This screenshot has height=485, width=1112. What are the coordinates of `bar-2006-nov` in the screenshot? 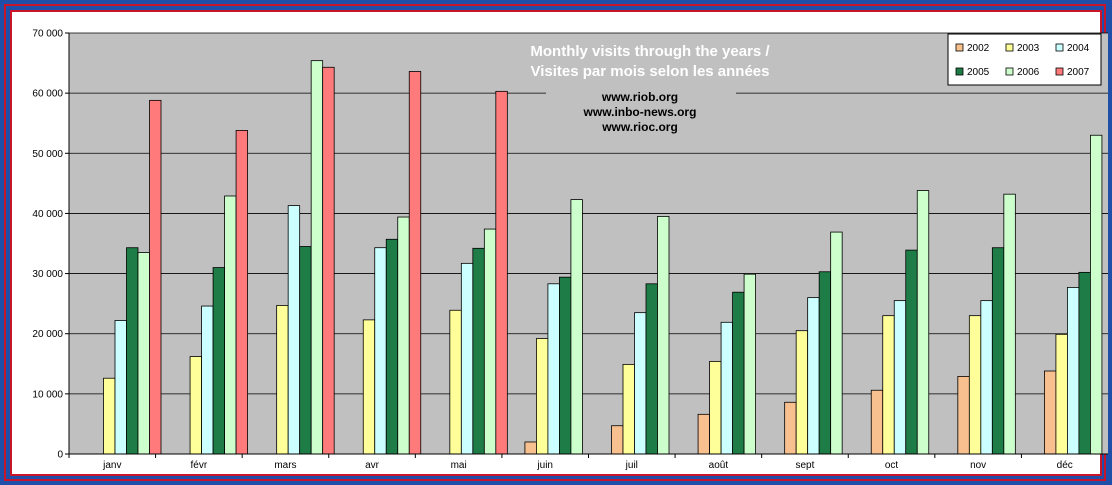 It's located at (1009, 324).